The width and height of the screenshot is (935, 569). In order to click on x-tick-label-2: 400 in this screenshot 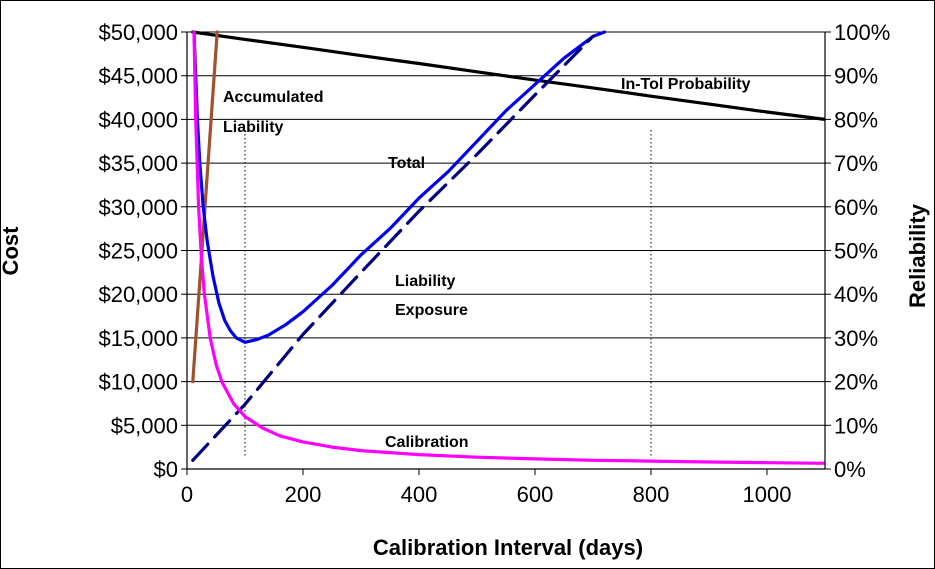, I will do `click(419, 494)`.